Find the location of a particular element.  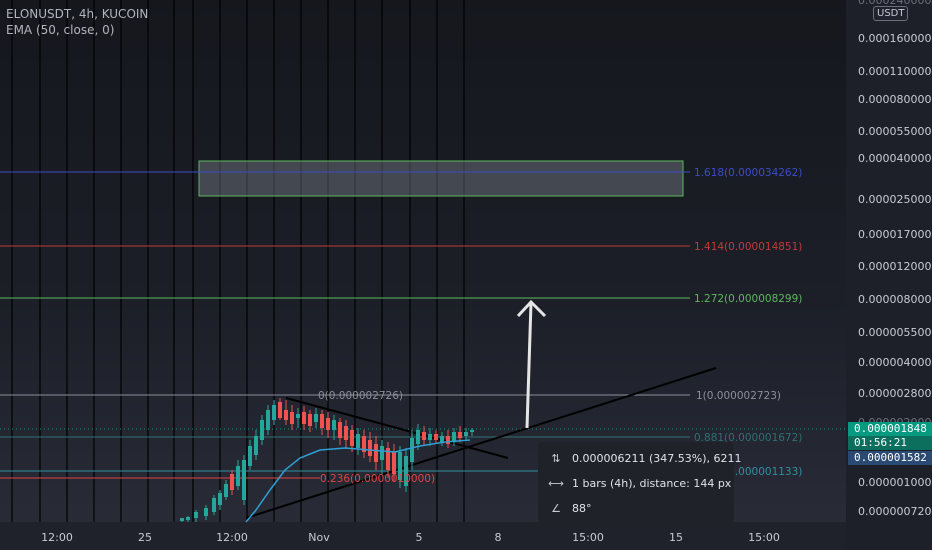

ema-line is located at coordinates (358, 481).